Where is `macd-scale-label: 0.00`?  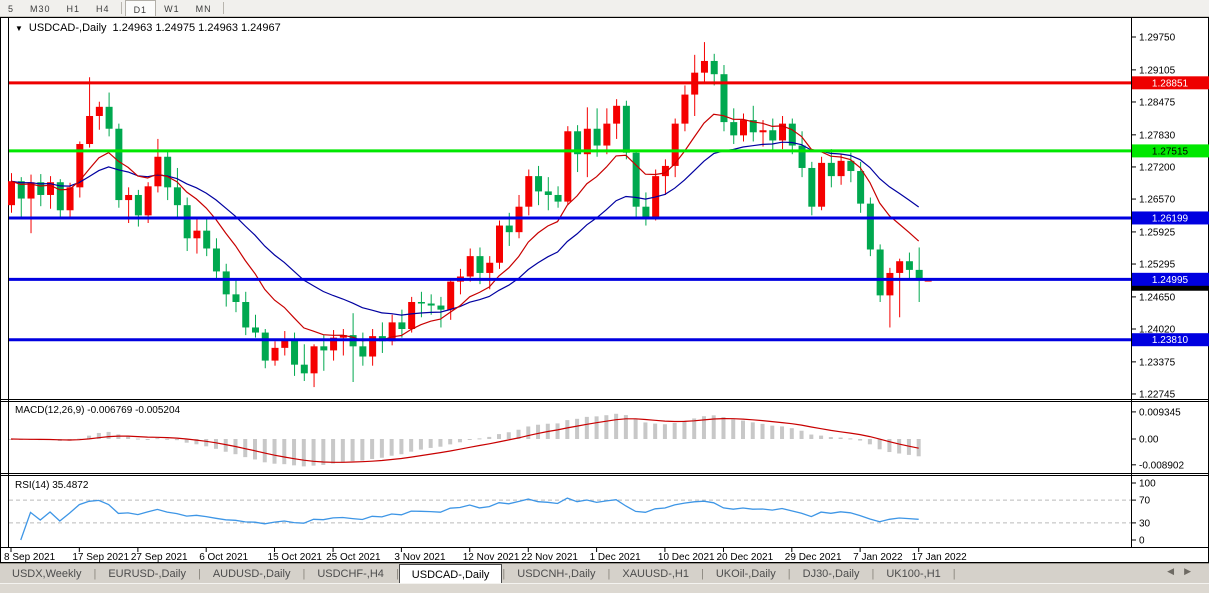
macd-scale-label: 0.00 is located at coordinates (1149, 440).